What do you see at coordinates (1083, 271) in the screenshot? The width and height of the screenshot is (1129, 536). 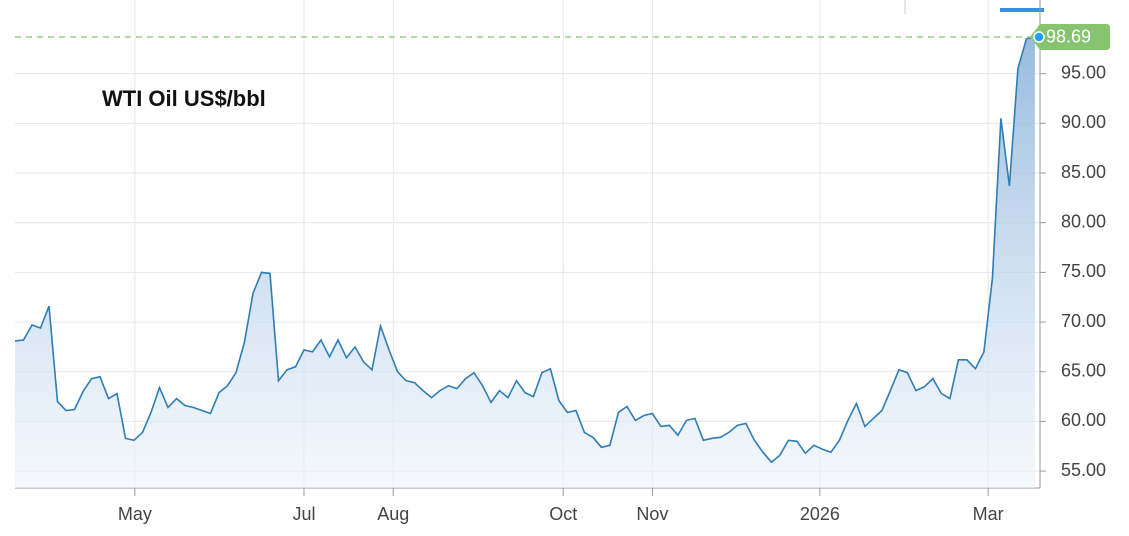 I see `y-tick-label: 75.00` at bounding box center [1083, 271].